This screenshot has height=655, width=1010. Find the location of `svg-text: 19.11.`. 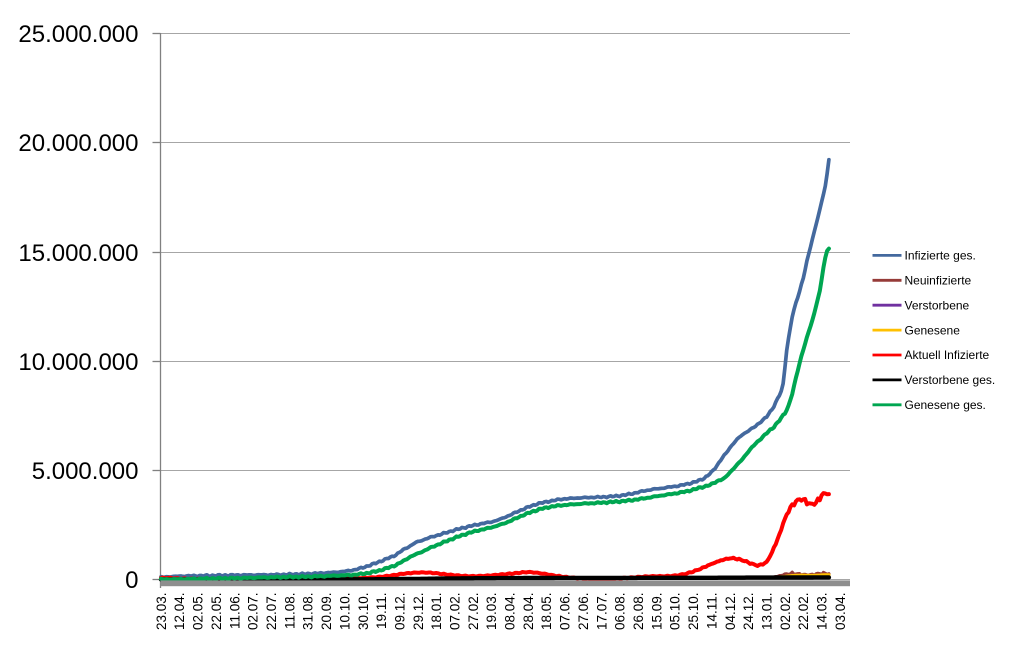

svg-text: 19.11. is located at coordinates (381, 611).